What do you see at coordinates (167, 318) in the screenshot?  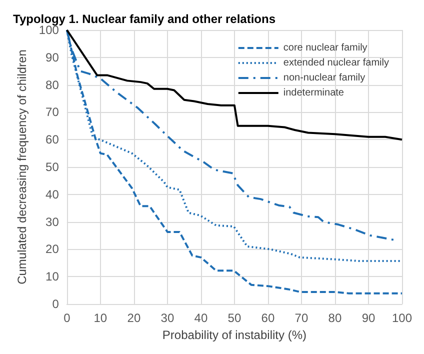 I see `x-tick-label: 30` at bounding box center [167, 318].